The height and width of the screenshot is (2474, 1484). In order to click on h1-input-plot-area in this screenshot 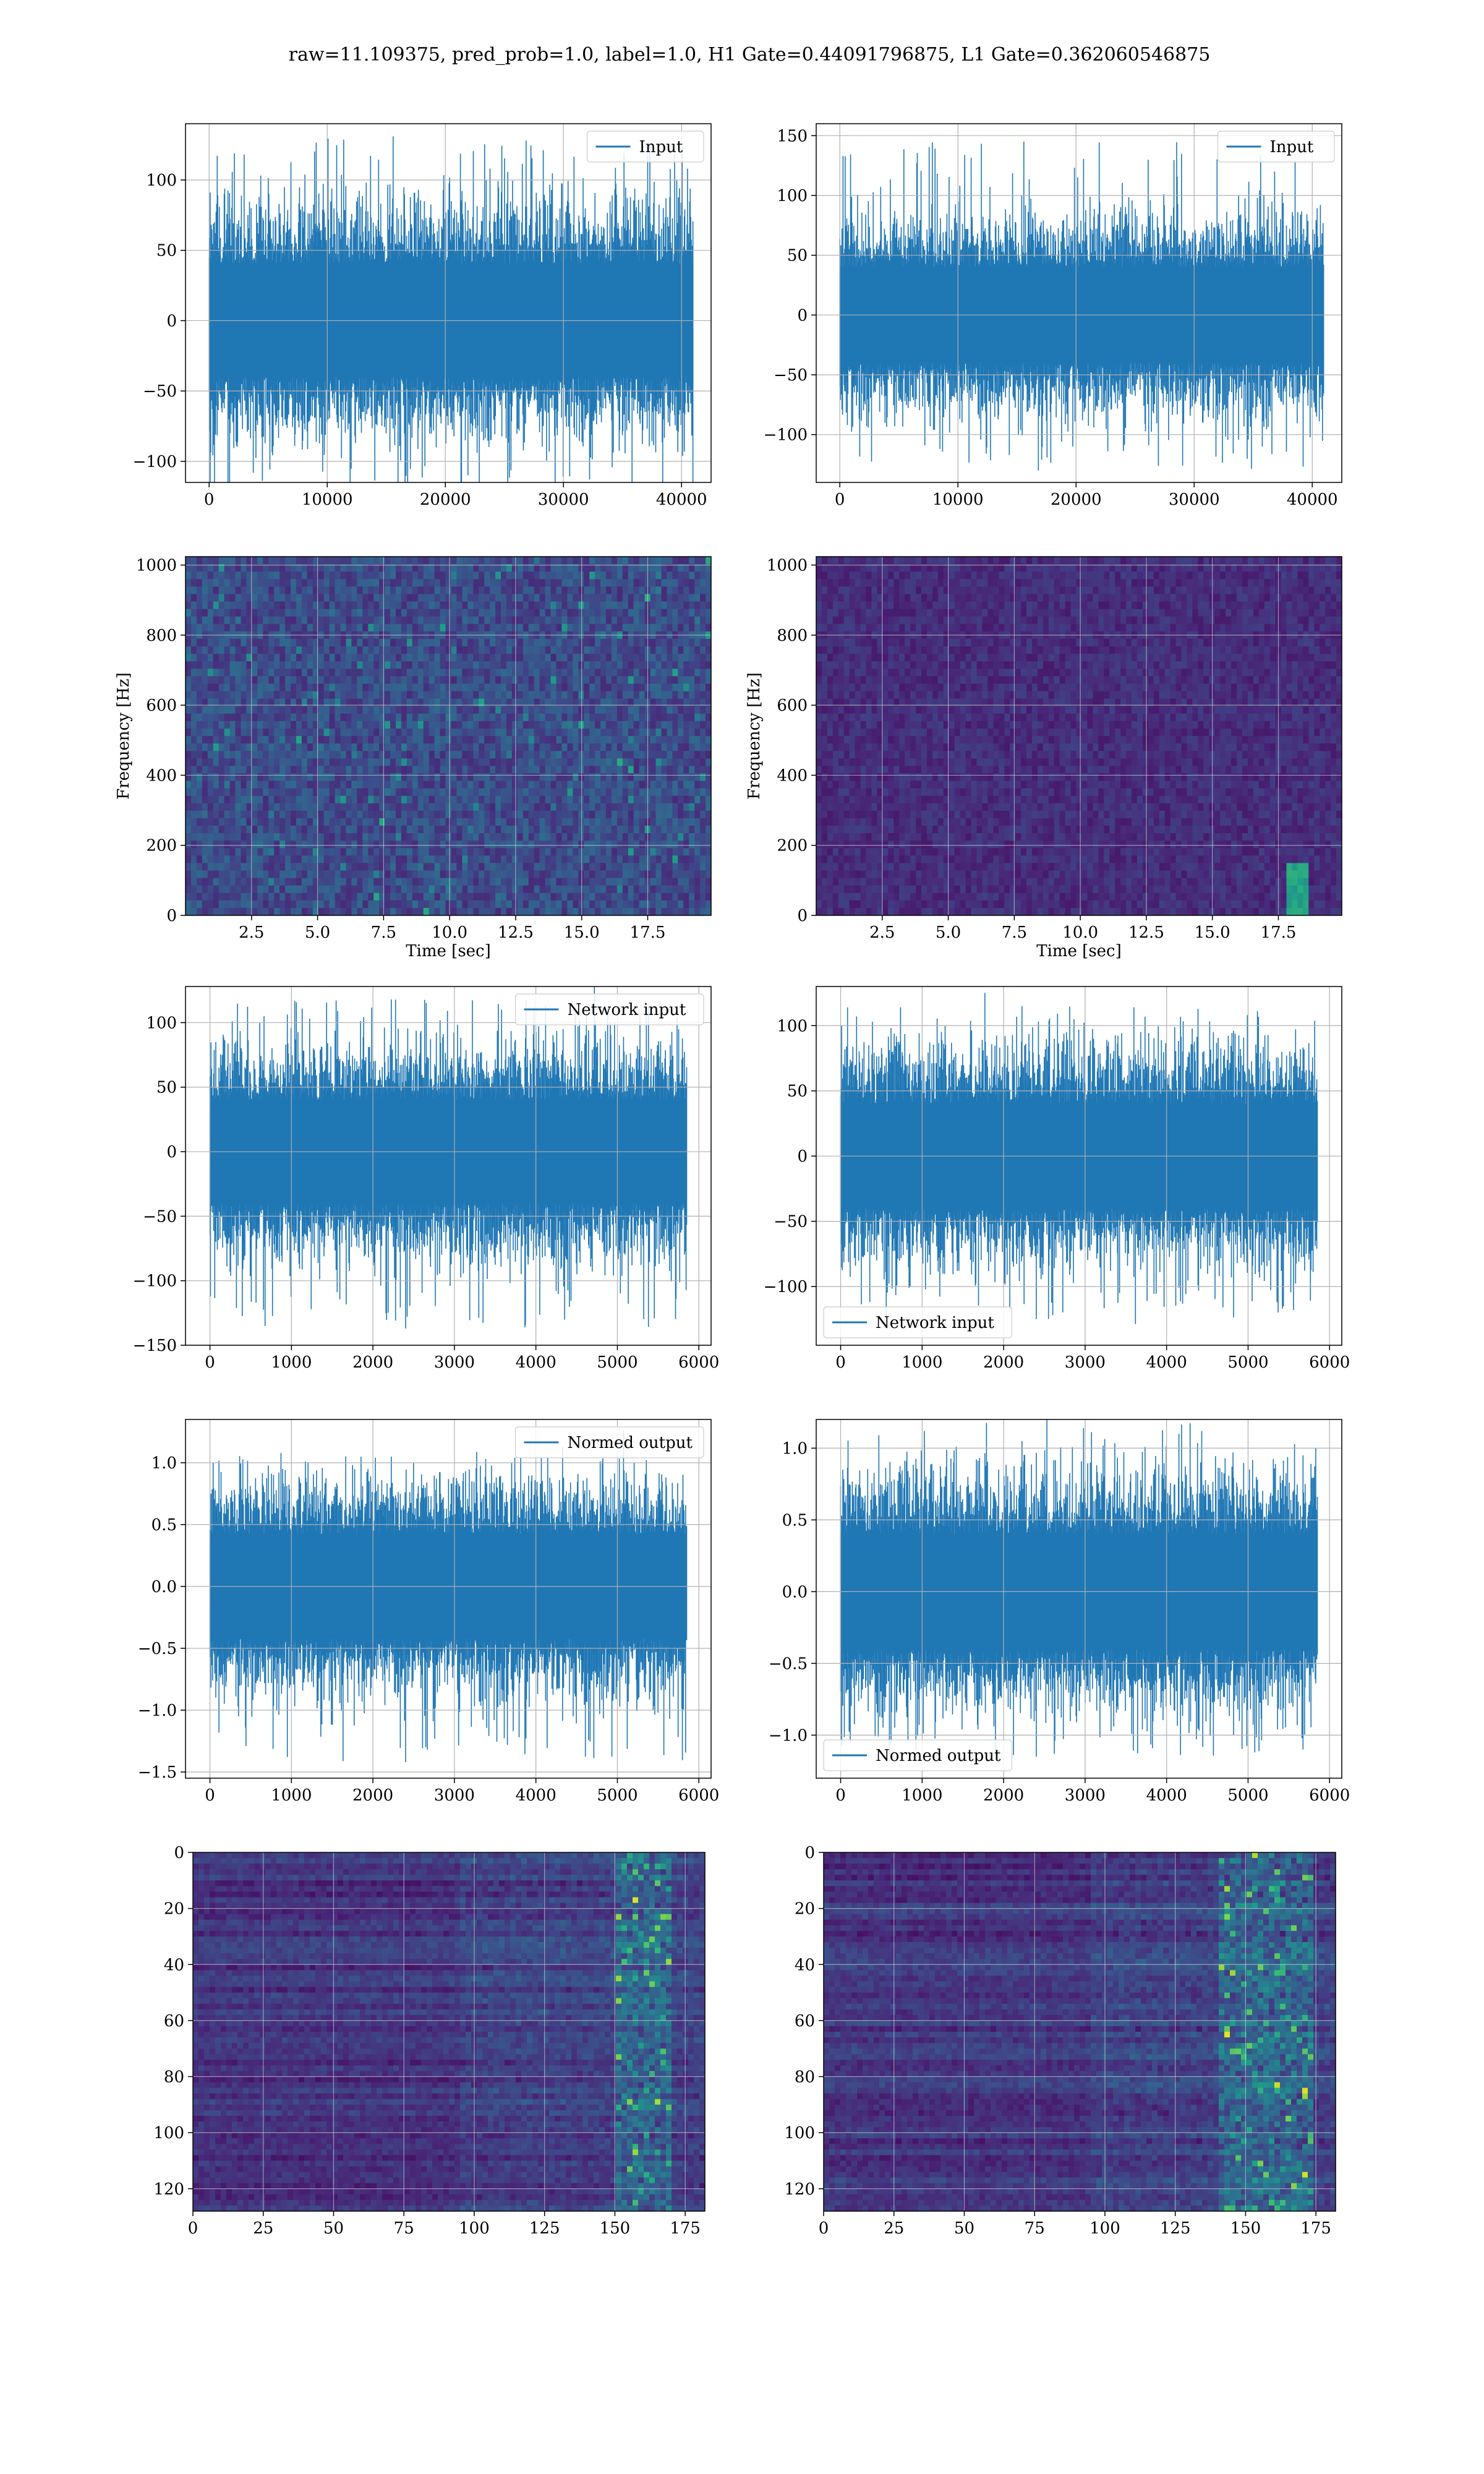, I will do `click(448, 303)`.